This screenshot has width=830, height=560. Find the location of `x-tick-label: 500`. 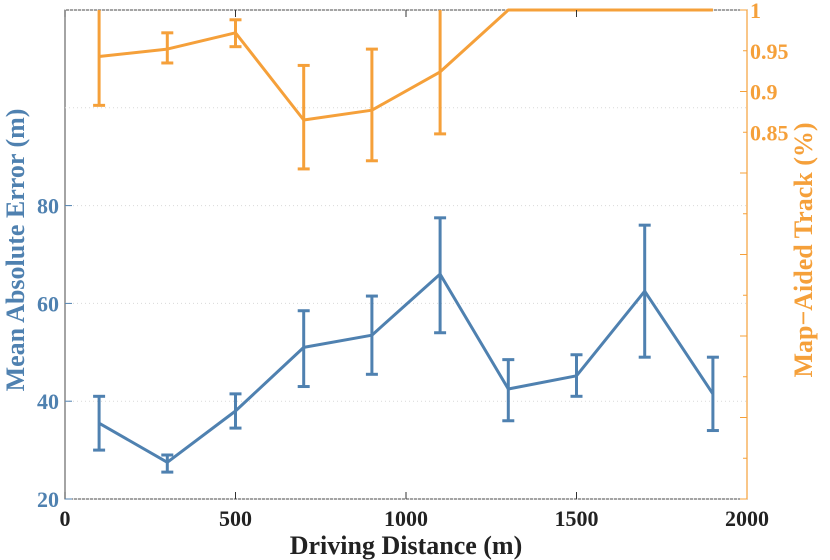

x-tick-label: 500 is located at coordinates (235, 518).